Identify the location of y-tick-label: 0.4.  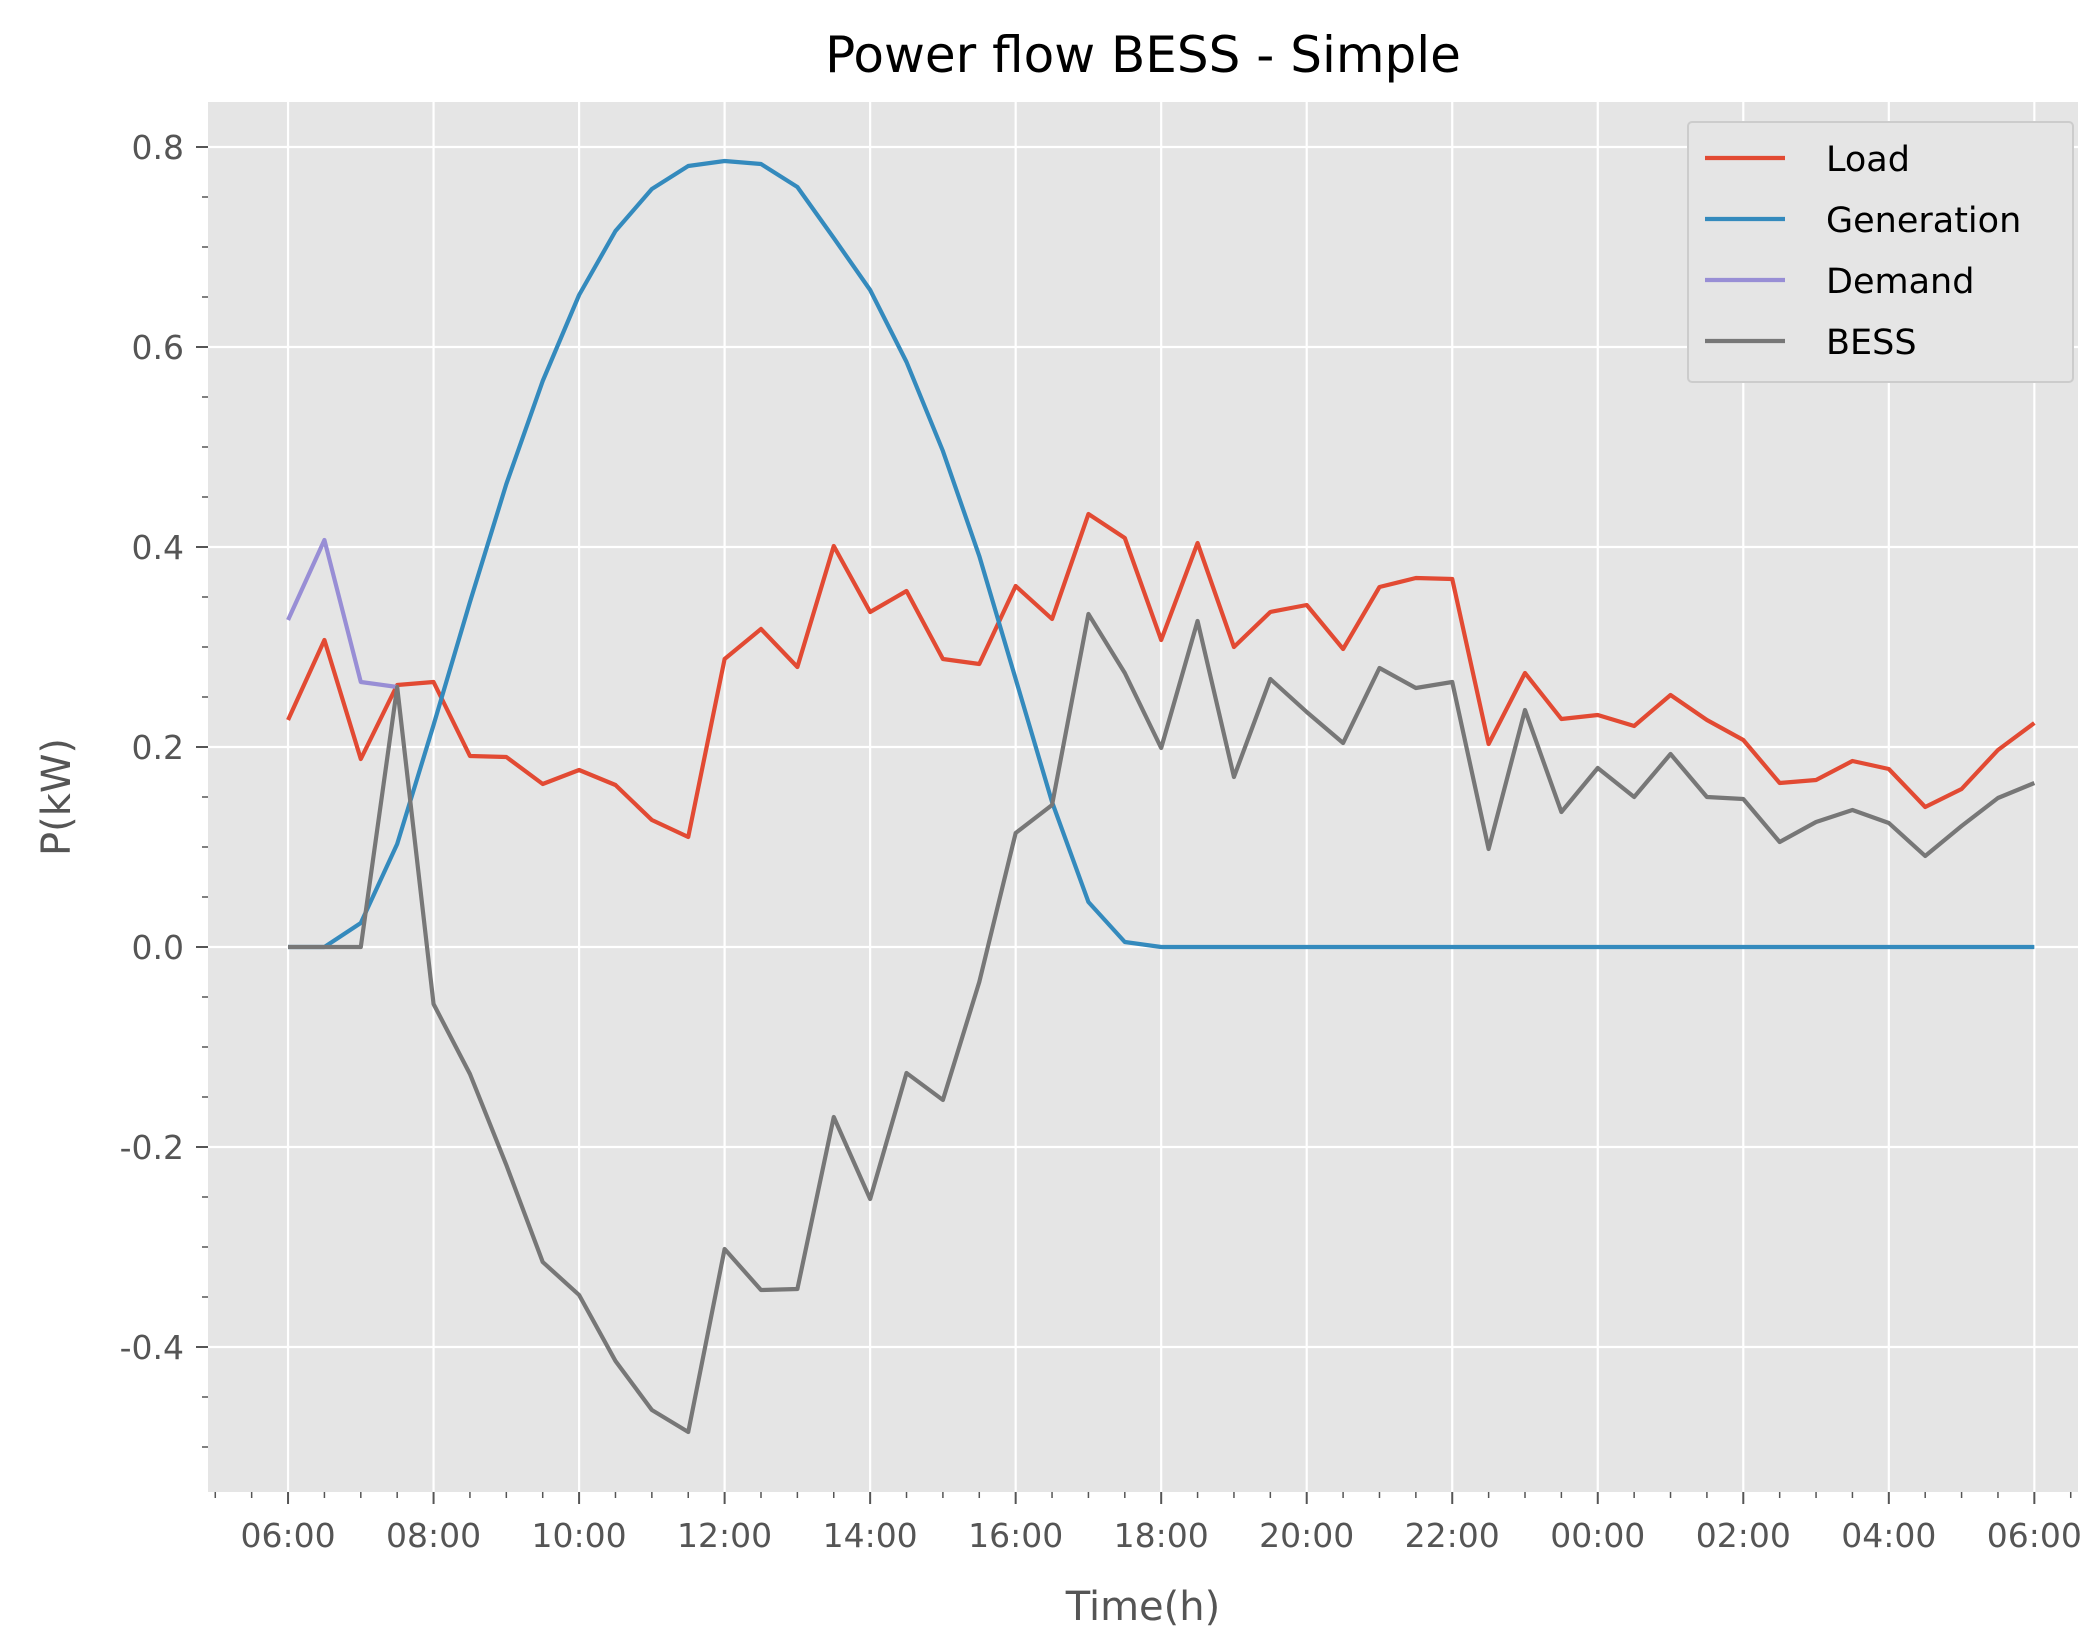
(158, 547).